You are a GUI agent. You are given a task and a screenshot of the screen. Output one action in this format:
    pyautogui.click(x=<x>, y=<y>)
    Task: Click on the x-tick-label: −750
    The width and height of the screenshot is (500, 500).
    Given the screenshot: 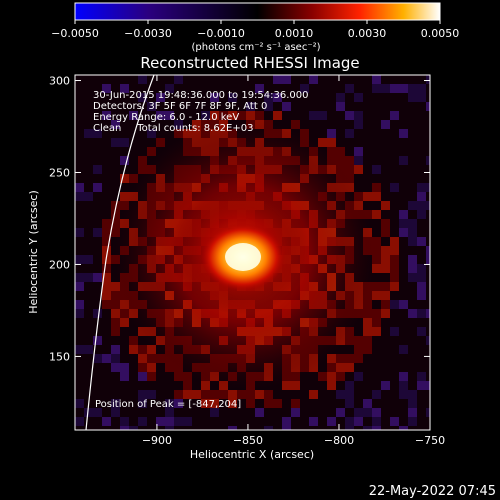 What is the action you would take?
    pyautogui.click(x=430, y=440)
    